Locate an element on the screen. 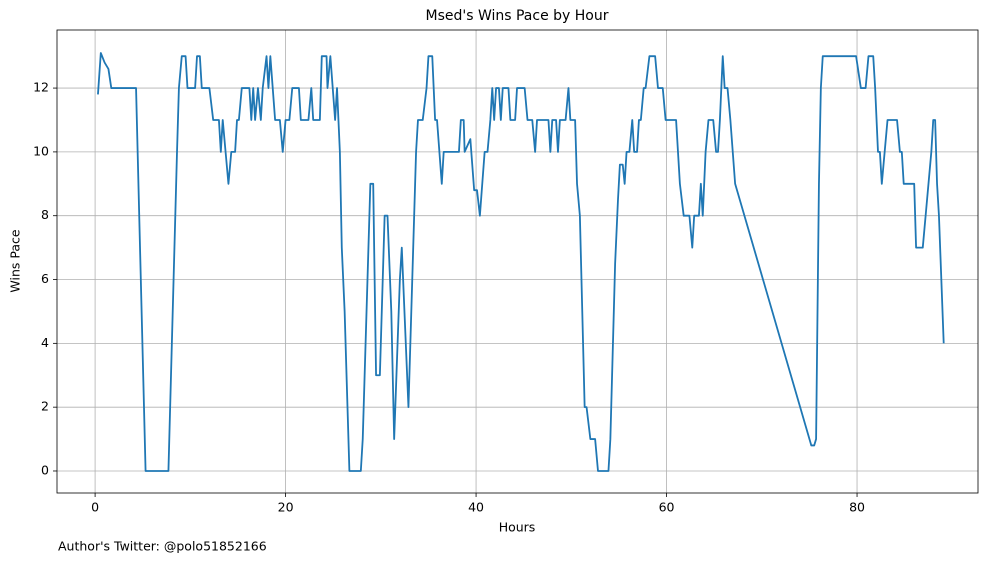  y-tick-label: 10 is located at coordinates (41, 150).